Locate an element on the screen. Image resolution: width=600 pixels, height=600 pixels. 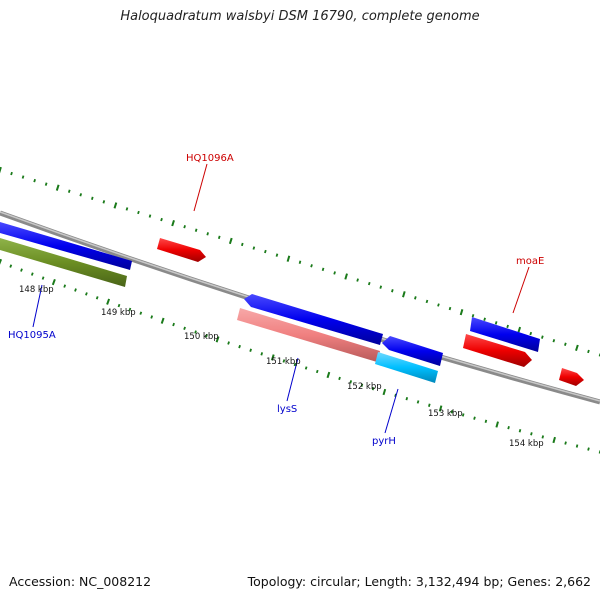
feature-olive-left is located at coordinates (63, 262).